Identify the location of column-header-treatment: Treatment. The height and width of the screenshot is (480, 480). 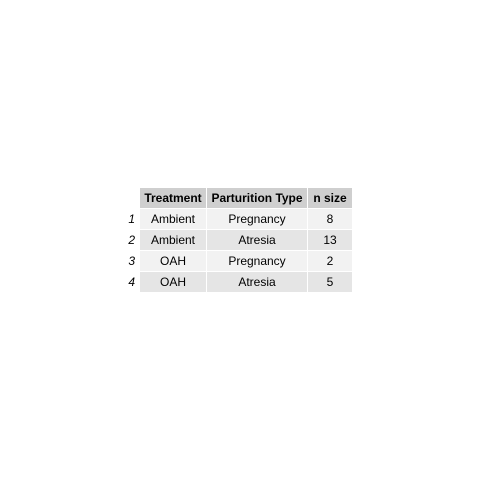
(173, 198).